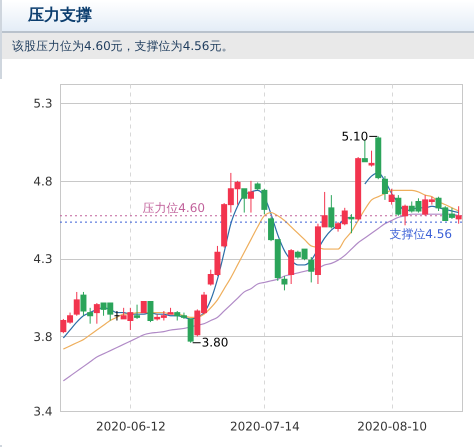  I want to click on y-tick-label: 4.8, so click(42, 181).